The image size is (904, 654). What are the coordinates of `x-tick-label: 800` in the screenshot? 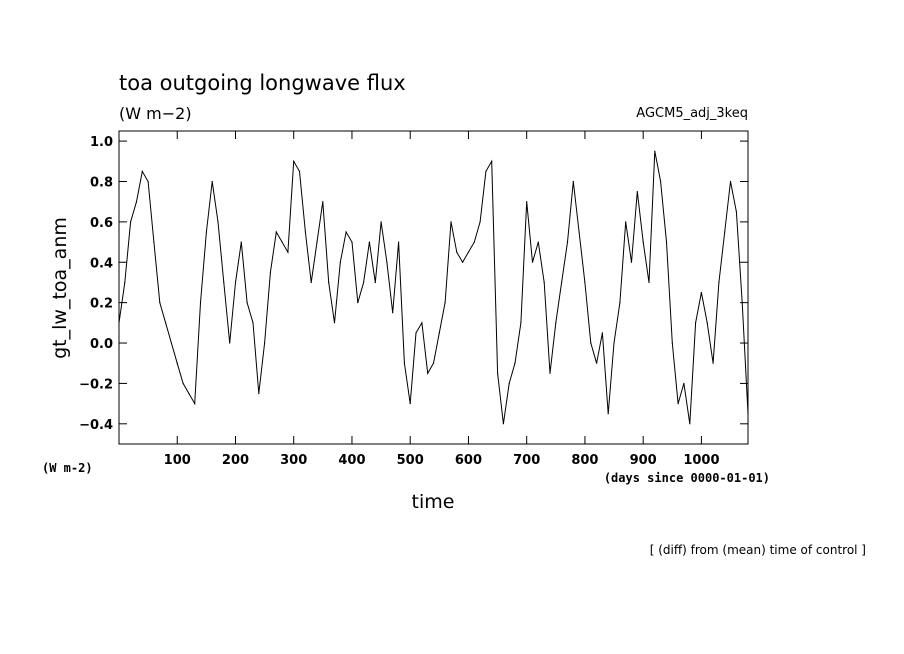 It's located at (584, 460).